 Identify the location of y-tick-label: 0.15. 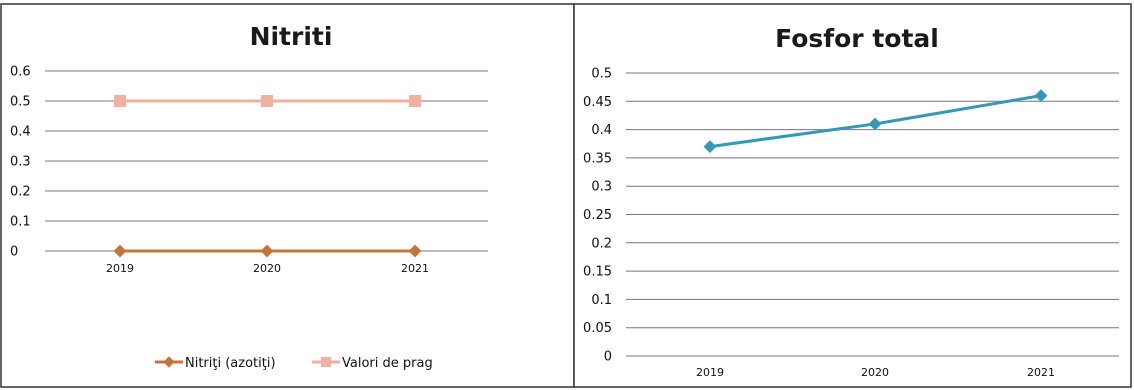
(597, 272).